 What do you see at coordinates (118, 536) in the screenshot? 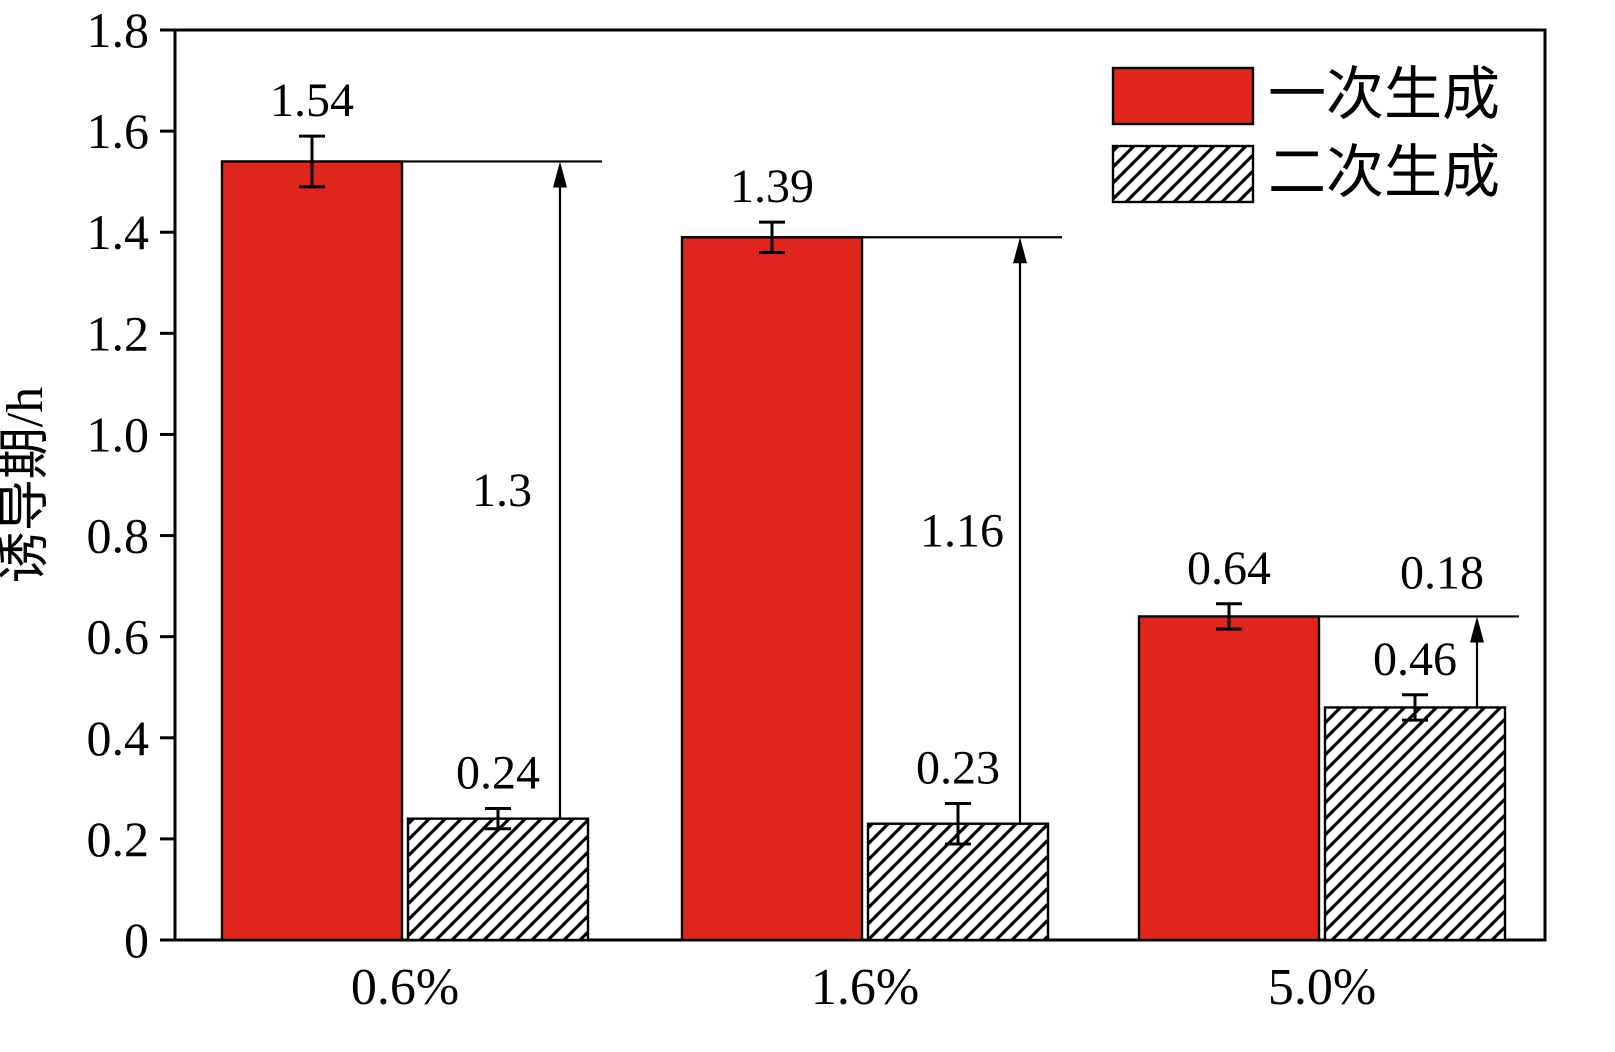
I see `y-tick-label: 0.8` at bounding box center [118, 536].